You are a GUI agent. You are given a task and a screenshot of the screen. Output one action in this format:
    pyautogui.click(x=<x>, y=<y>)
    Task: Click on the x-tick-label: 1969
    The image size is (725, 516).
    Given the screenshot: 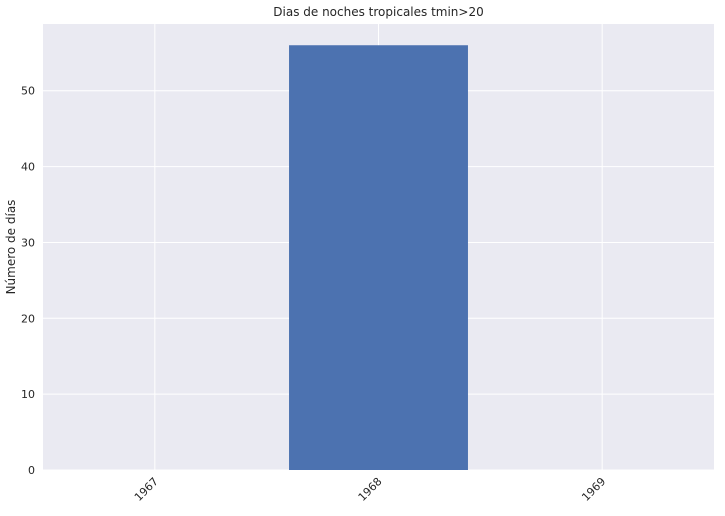 What is the action you would take?
    pyautogui.click(x=593, y=489)
    